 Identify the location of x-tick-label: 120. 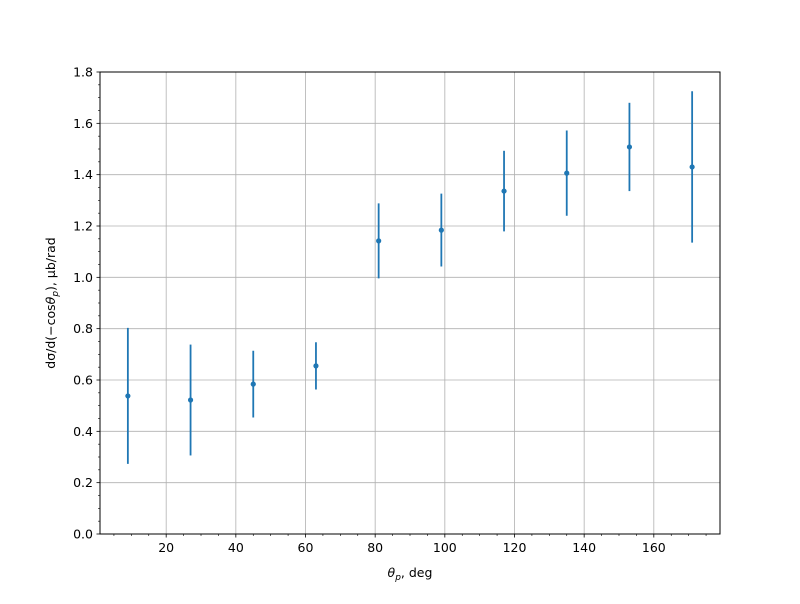
(515, 547).